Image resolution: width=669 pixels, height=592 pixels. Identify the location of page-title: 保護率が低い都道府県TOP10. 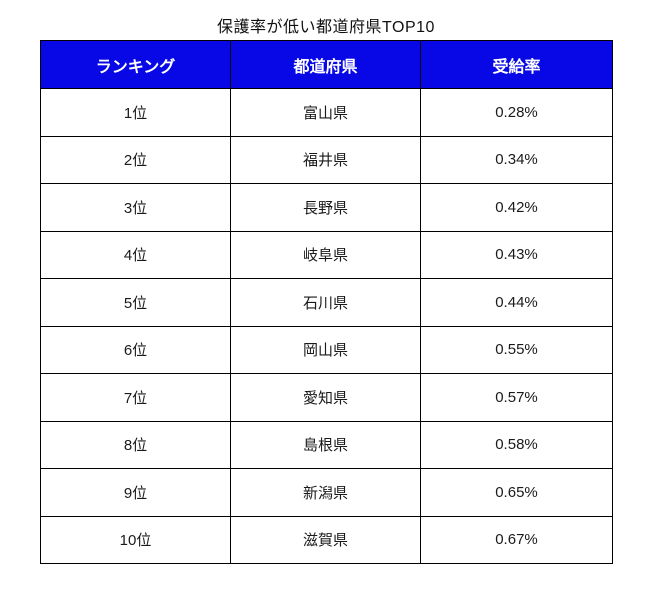
(326, 27).